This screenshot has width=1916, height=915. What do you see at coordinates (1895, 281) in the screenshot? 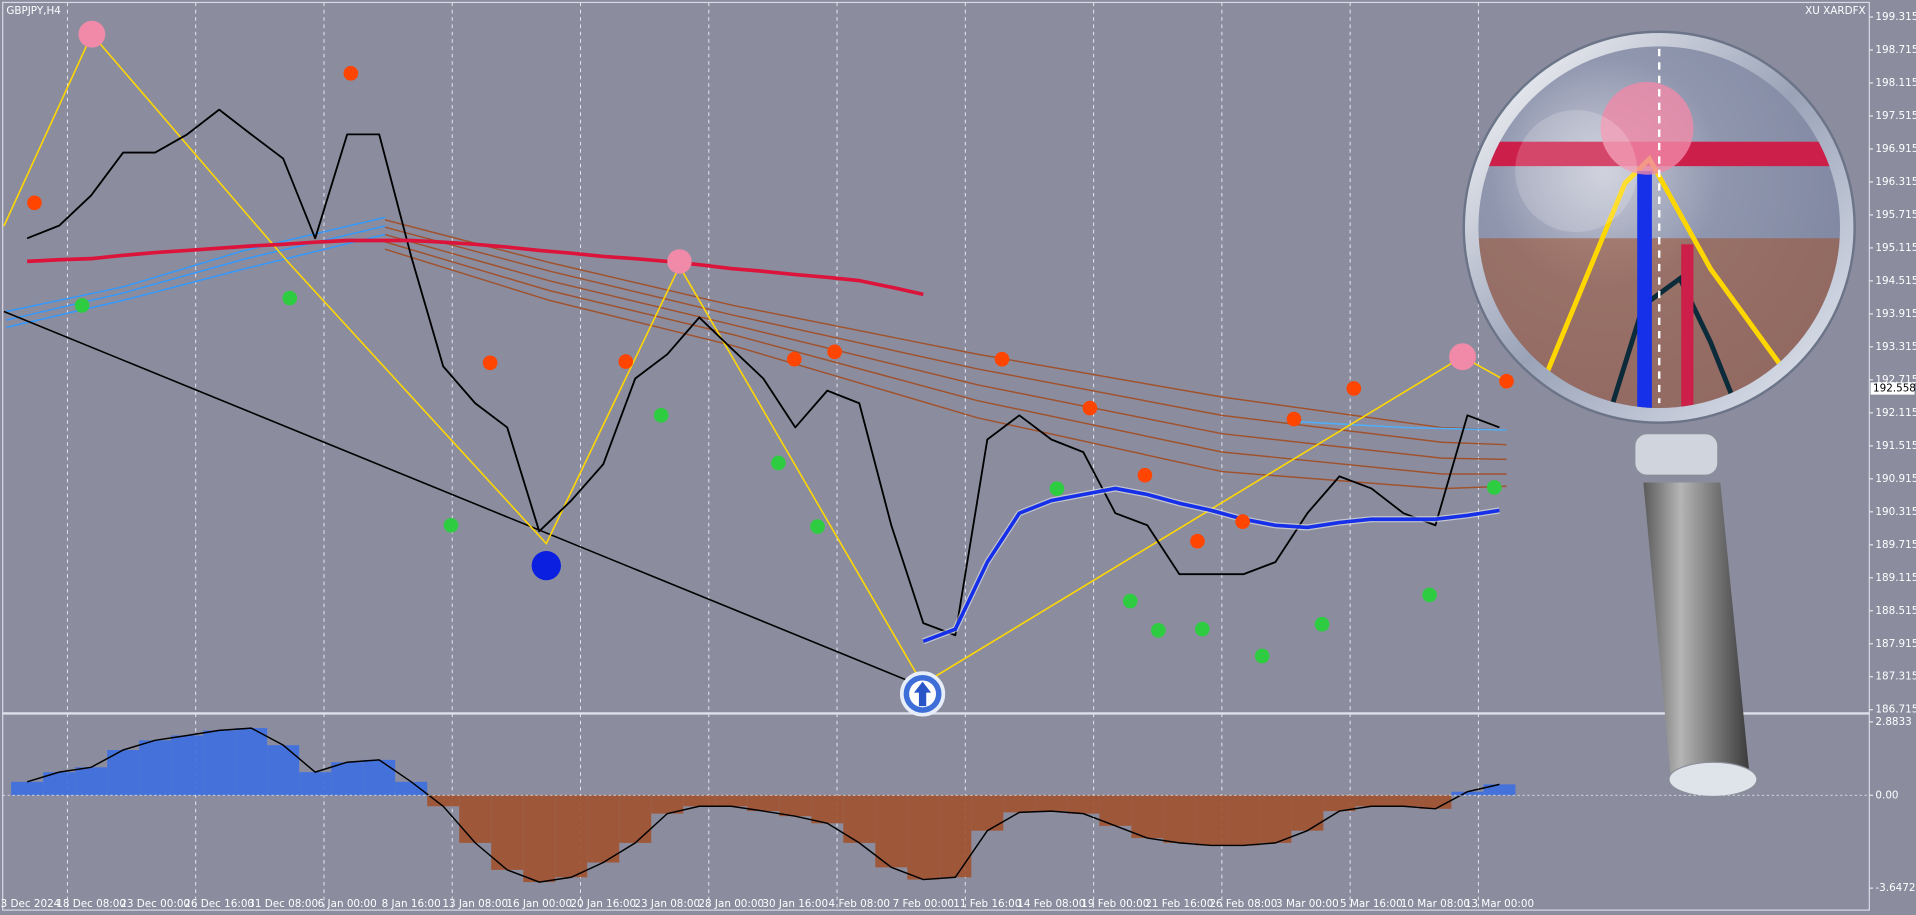
I see `y-tick-label: 194.515` at bounding box center [1895, 281].